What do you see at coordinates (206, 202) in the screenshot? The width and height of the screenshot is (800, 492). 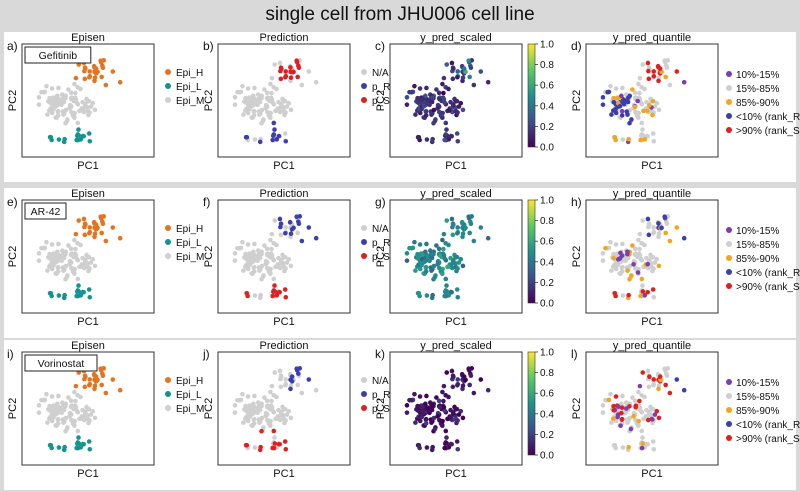 I see `panel-letter: f)` at bounding box center [206, 202].